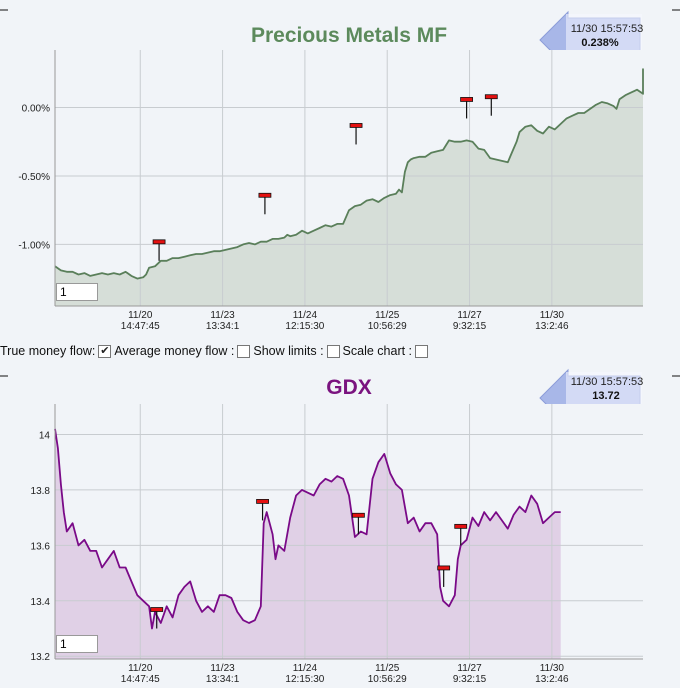  Describe the element at coordinates (48, 351) in the screenshot. I see `true-money-flow-label: True money flow:` at that location.